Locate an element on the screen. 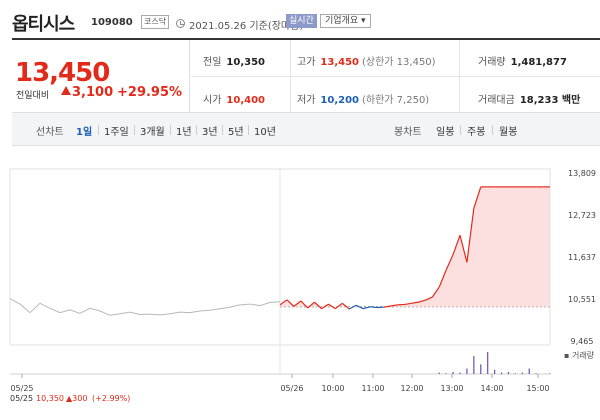  price-fill-area is located at coordinates (415, 246).